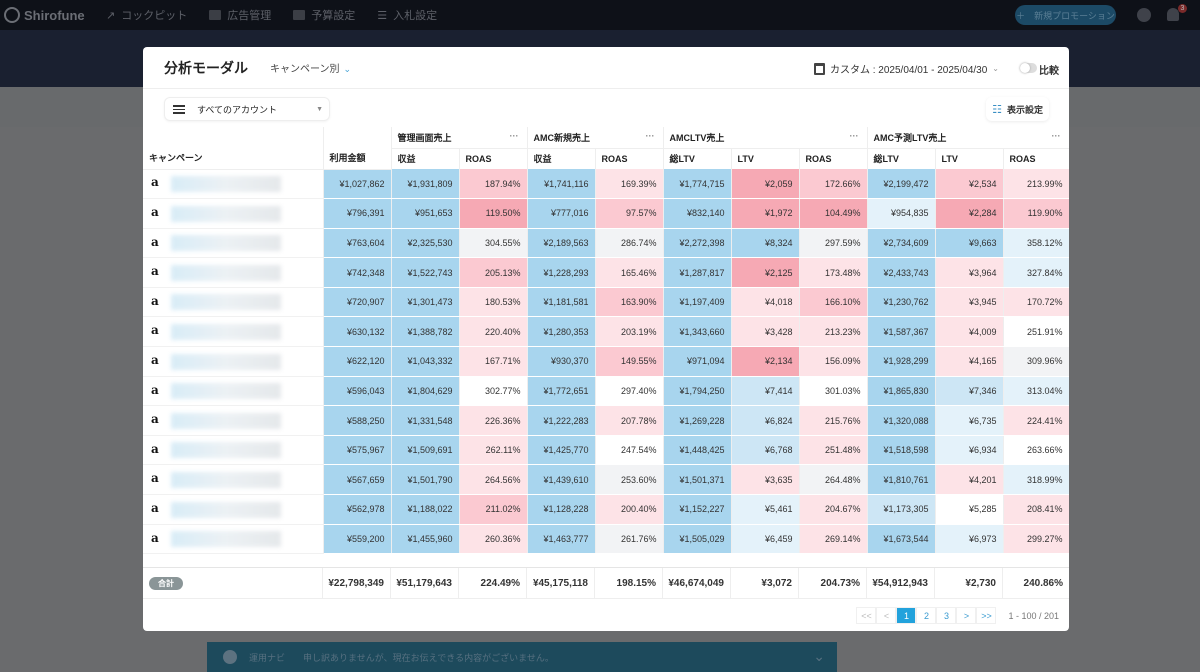 Image resolution: width=1200 pixels, height=672 pixels. I want to click on date-range-select: カスタム : 2025/04/01 - 2025/04/30 ⌄, so click(906, 68).